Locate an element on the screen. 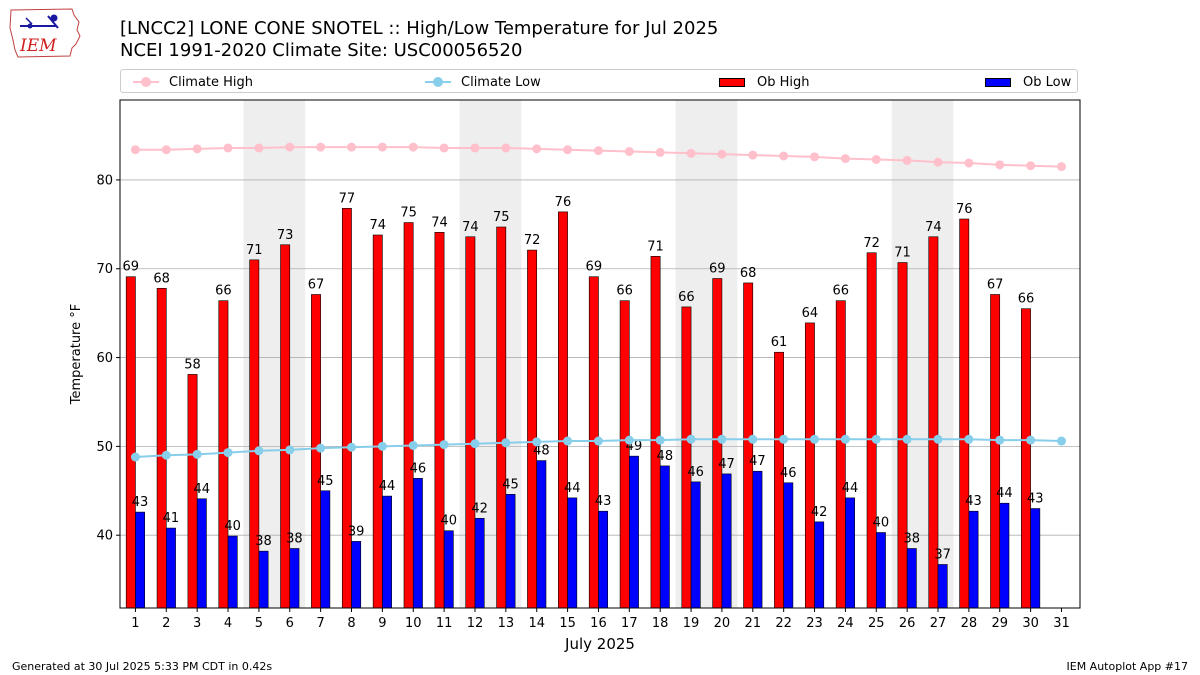 This screenshot has height=675, width=1200. x-tick-label: 3 is located at coordinates (197, 623).